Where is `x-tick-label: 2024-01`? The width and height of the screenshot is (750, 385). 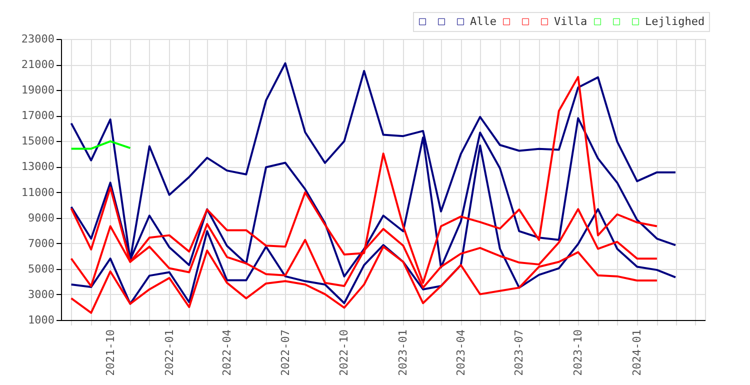 x-tick-label: 2024-01 is located at coordinates (637, 353).